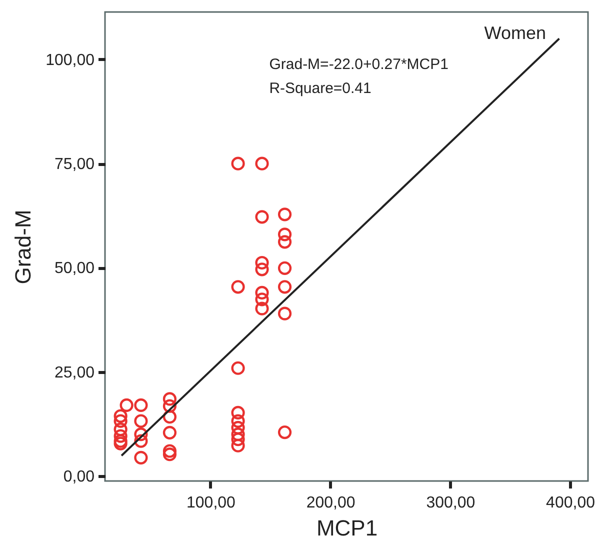 The height and width of the screenshot is (553, 610). I want to click on annotation: Grad-M=-22.0+0.27*MCP1, so click(358, 64).